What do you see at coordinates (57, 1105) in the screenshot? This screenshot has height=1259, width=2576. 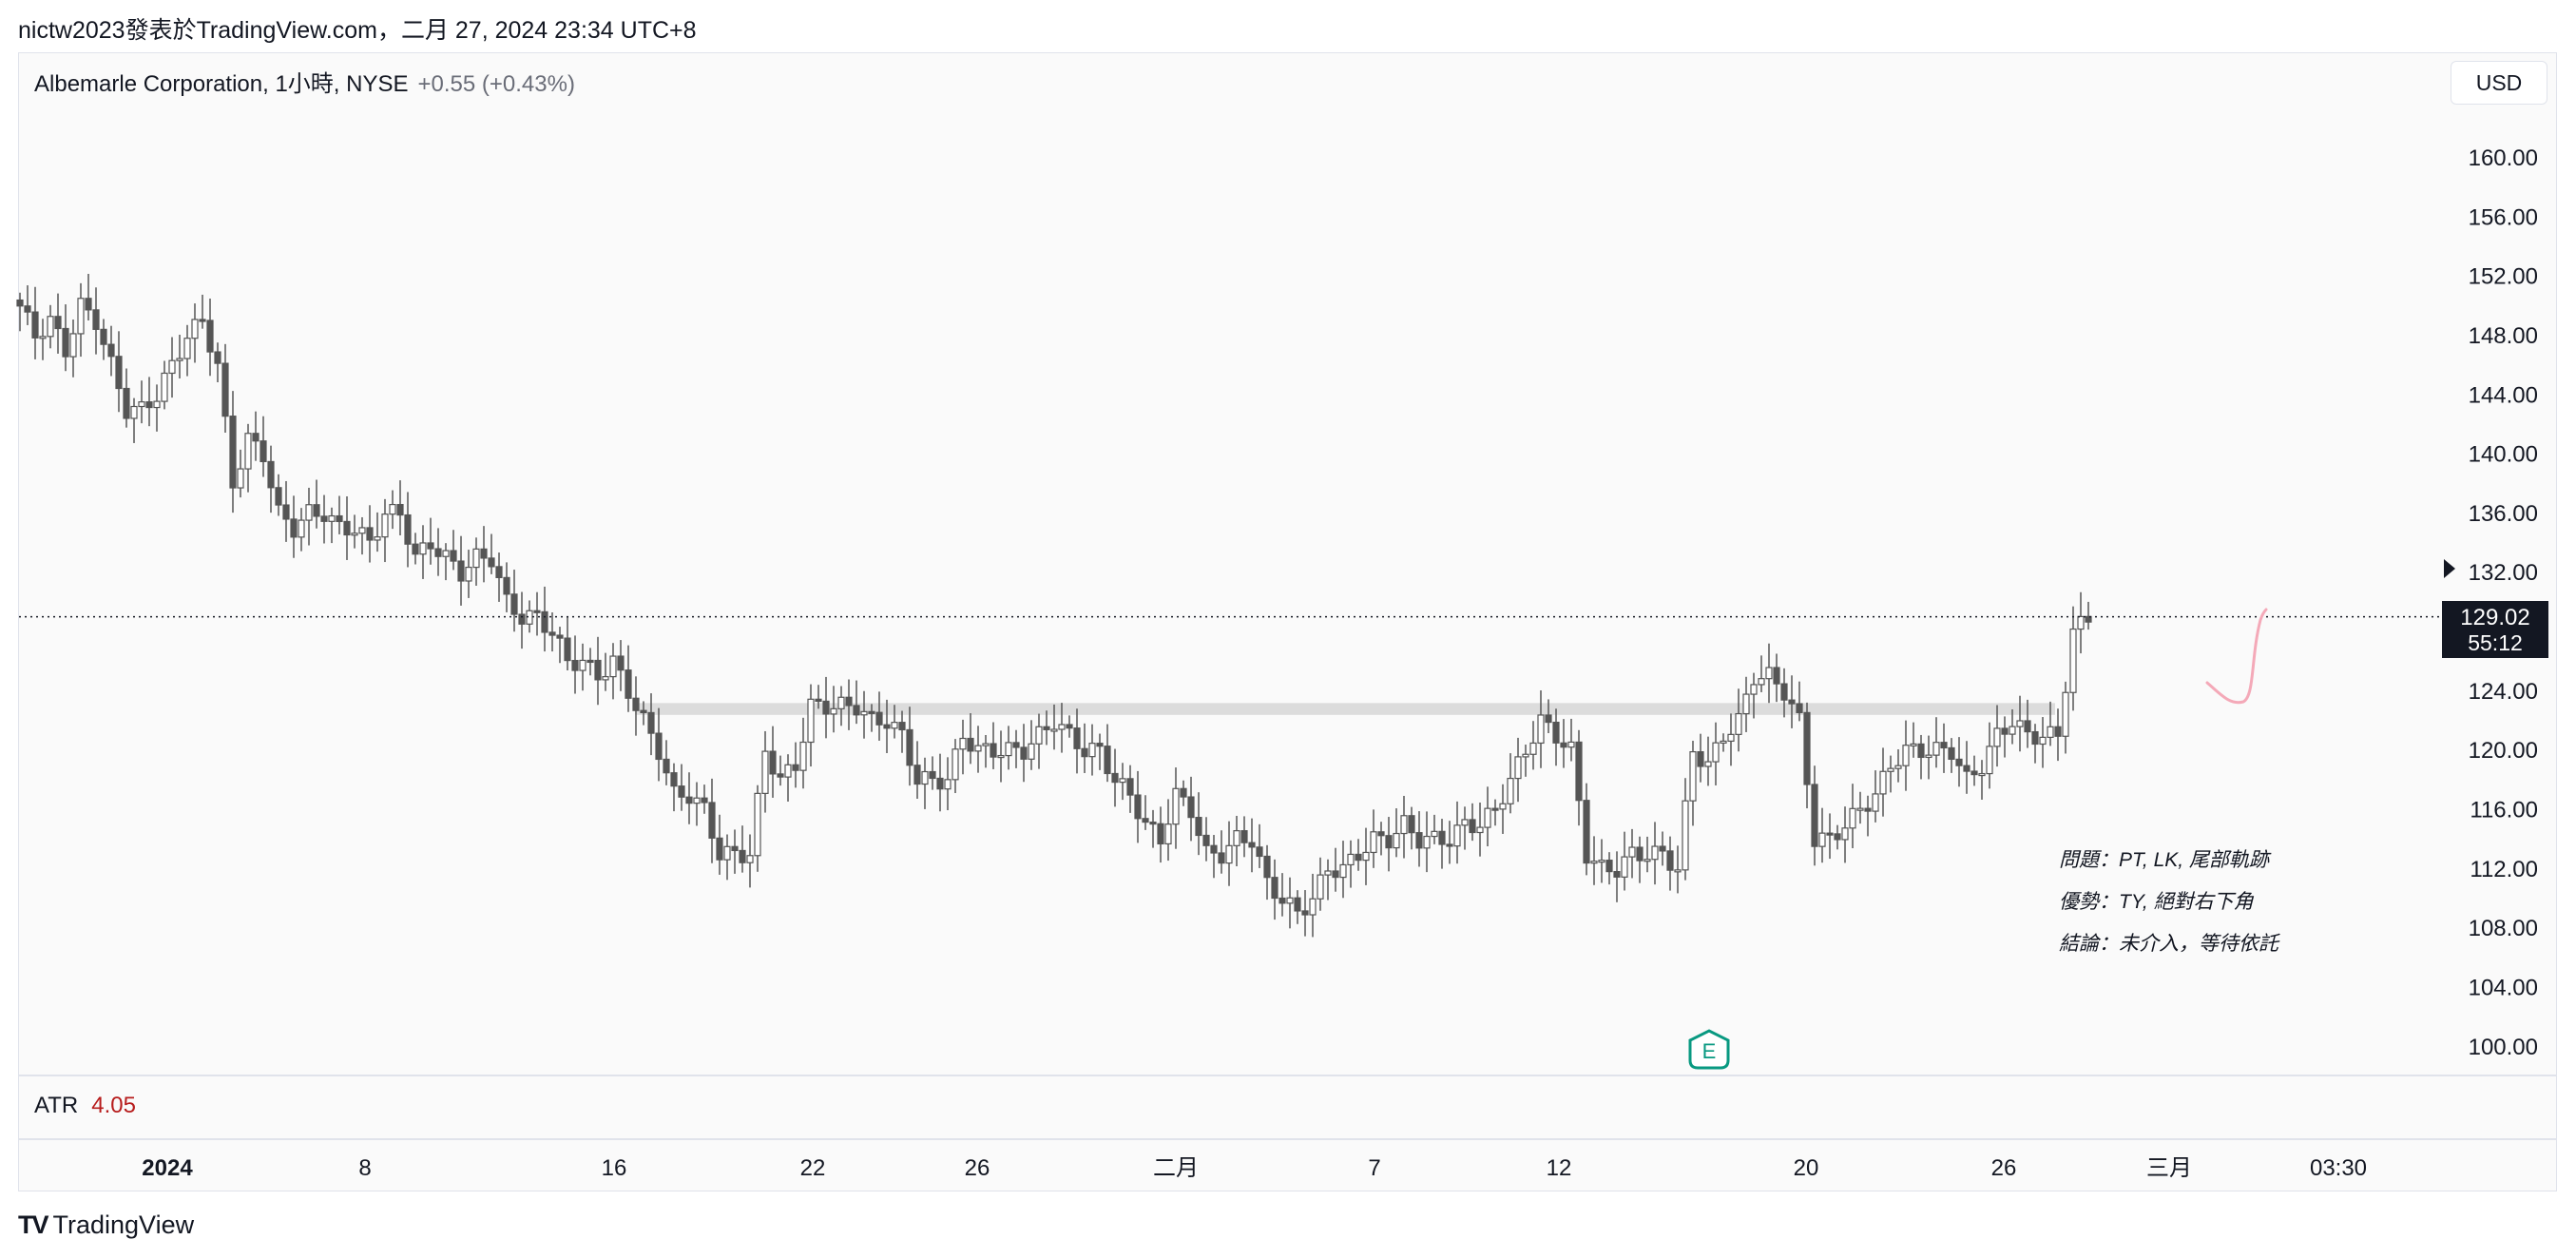 I see `atr-label: ATR` at bounding box center [57, 1105].